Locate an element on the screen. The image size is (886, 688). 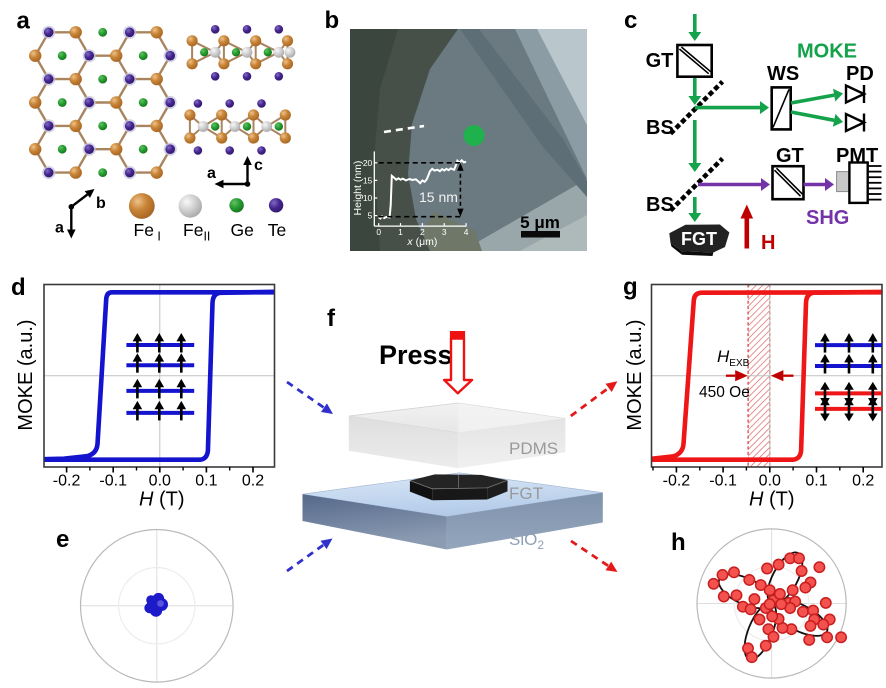
svg-text: 5 is located at coordinates (370, 216).